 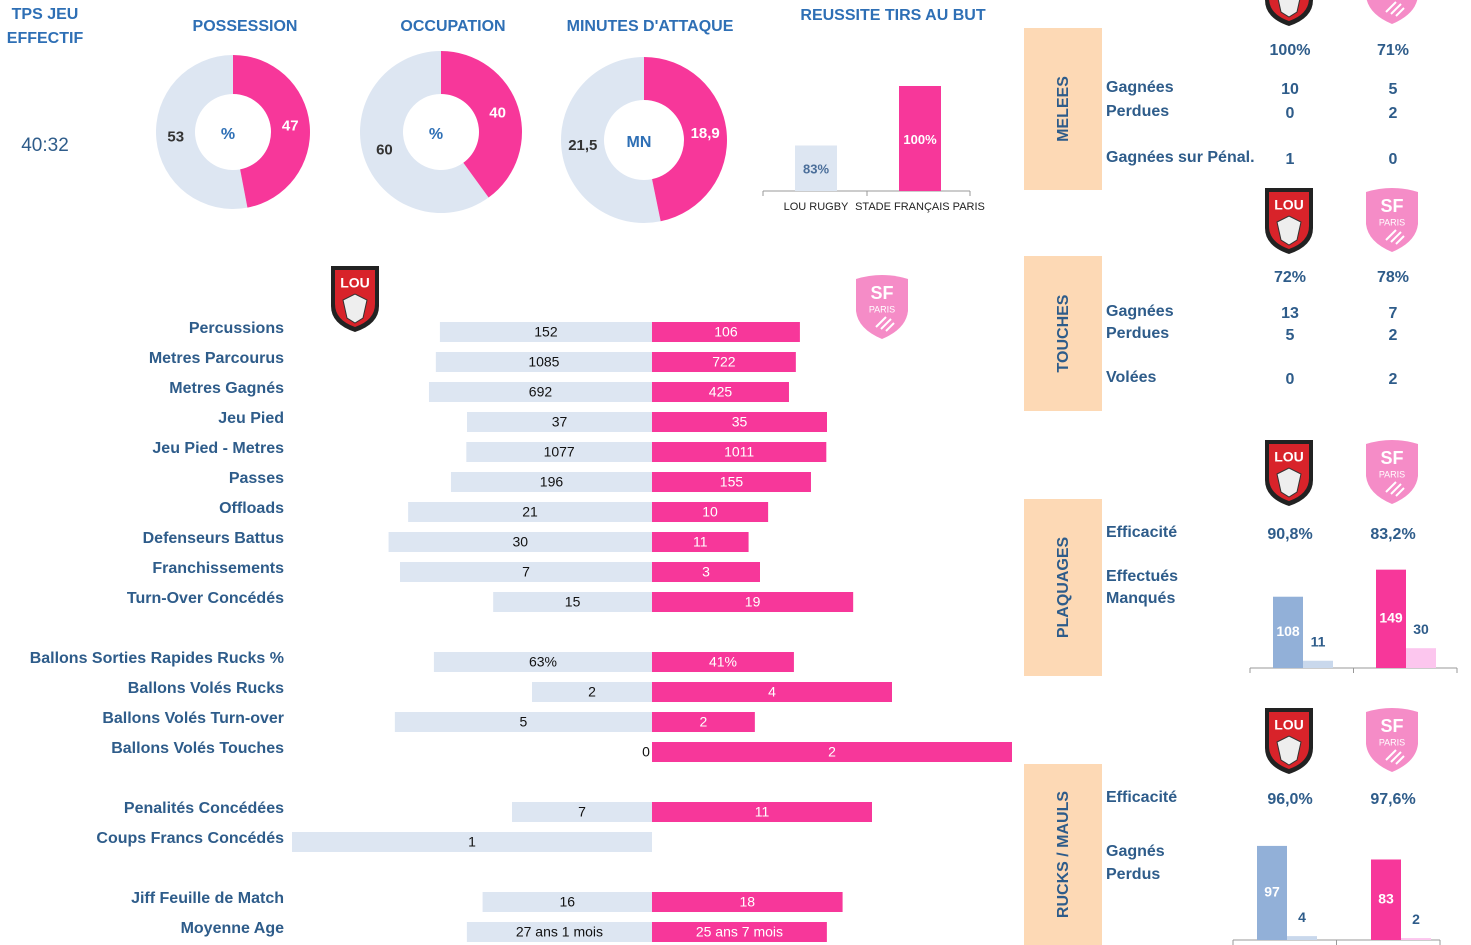 I want to click on panel-value: 83,2%, so click(x=1392, y=534).